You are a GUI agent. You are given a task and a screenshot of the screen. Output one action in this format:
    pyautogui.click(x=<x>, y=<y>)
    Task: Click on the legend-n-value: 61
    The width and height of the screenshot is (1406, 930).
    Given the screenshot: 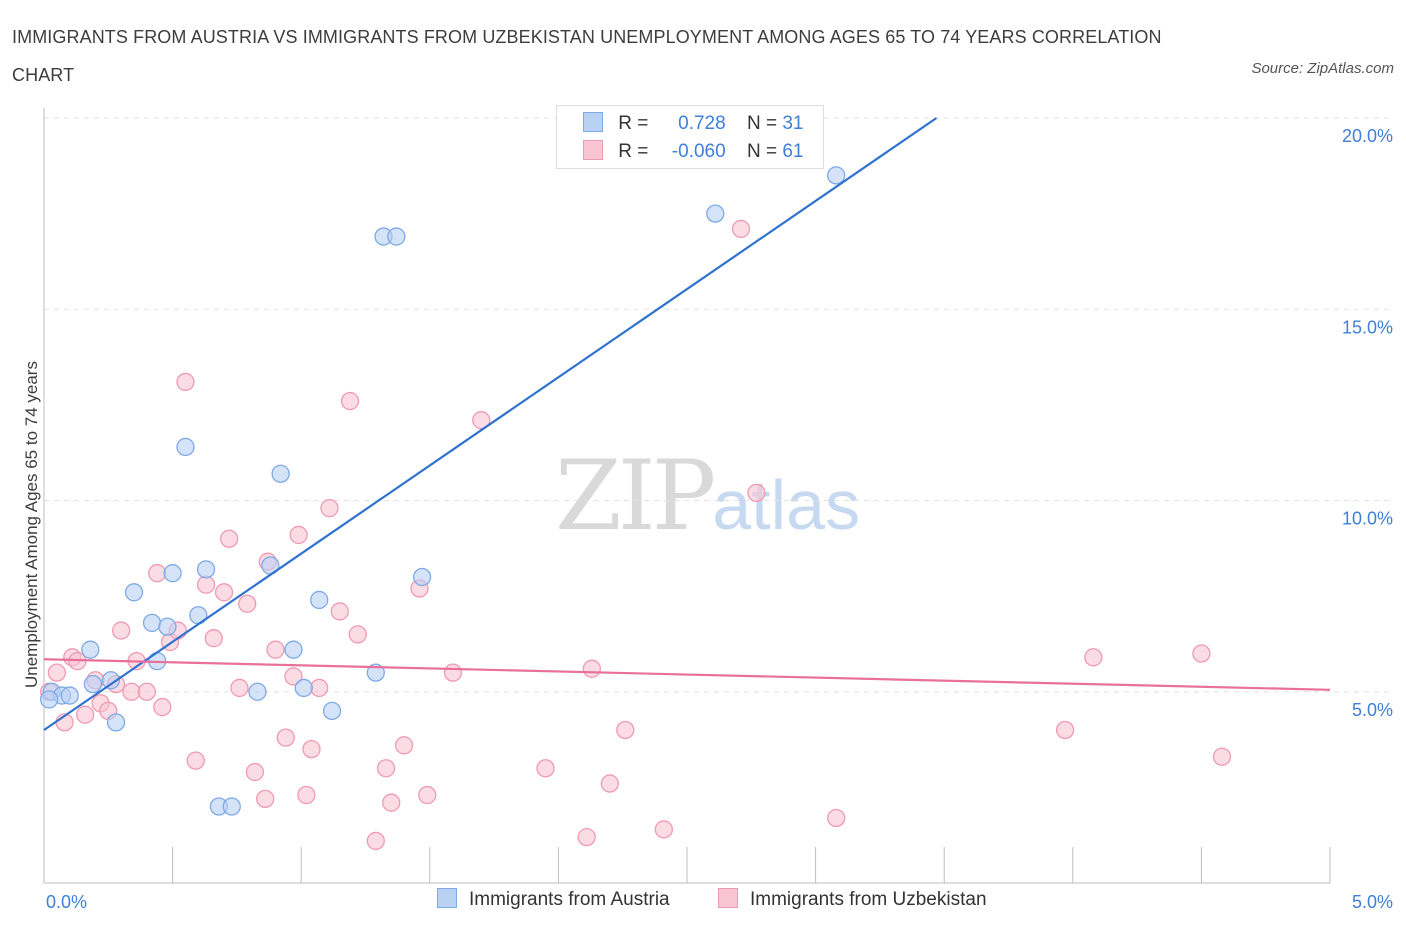 What is the action you would take?
    pyautogui.click(x=793, y=151)
    